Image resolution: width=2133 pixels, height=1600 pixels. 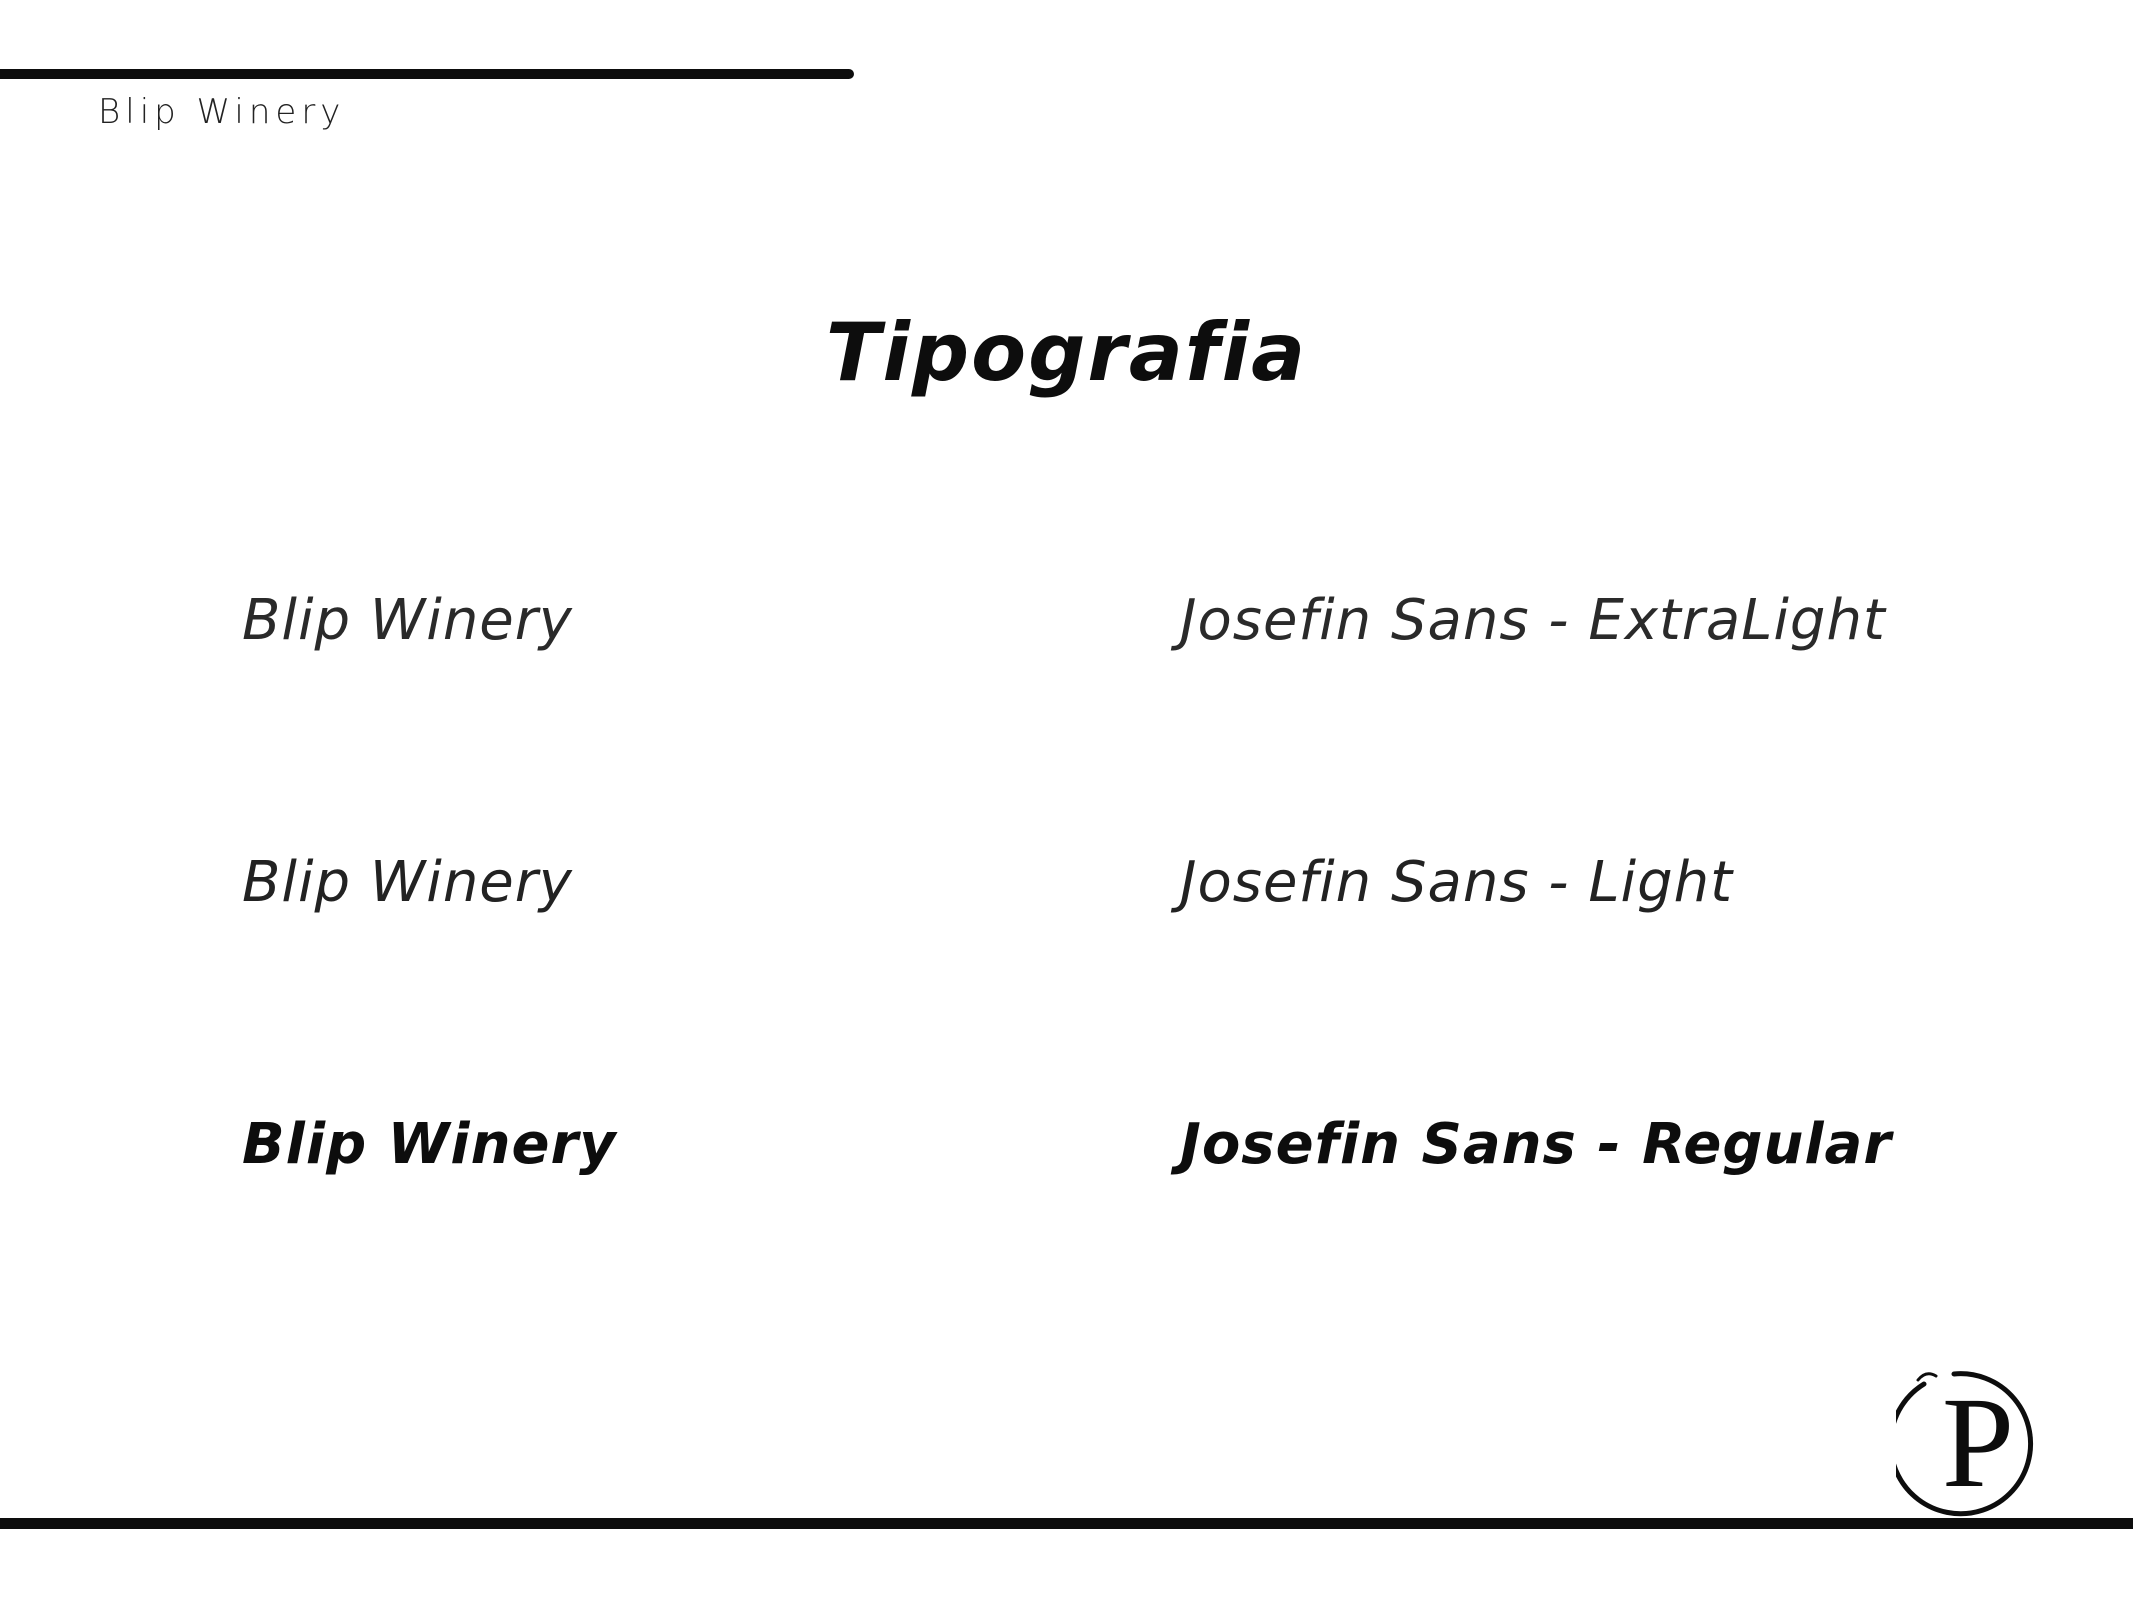 I want to click on font-name-extralight: Josefin Sans - ExtraLight, so click(x=1533, y=620).